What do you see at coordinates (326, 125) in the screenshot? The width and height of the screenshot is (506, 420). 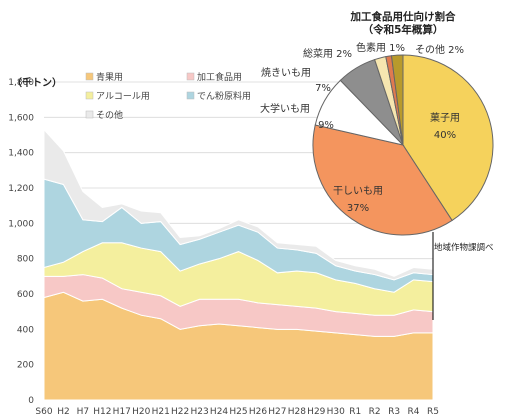 I see `pie-label-value: 9%` at bounding box center [326, 125].